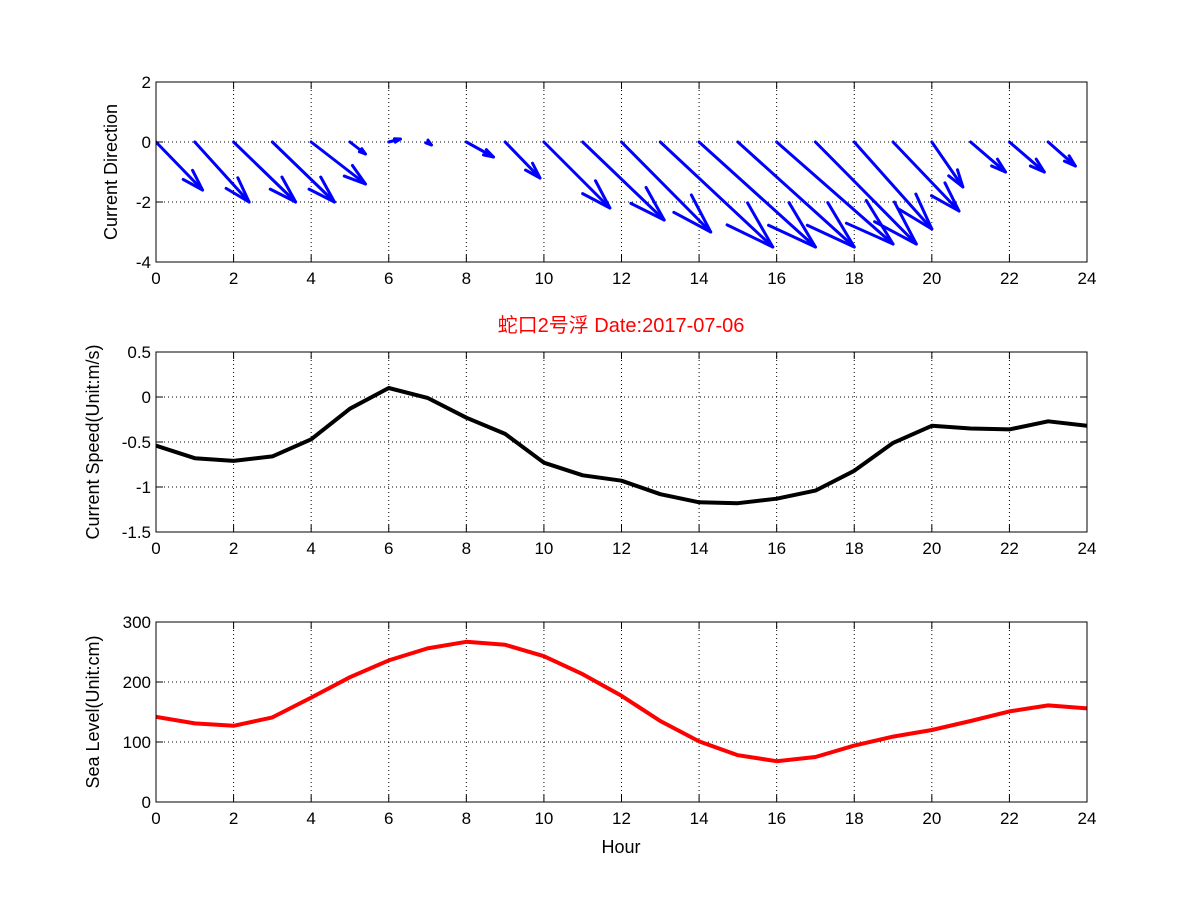 This screenshot has width=1201, height=901. I want to click on sea-level-y-tick-label: 300, so click(137, 622).